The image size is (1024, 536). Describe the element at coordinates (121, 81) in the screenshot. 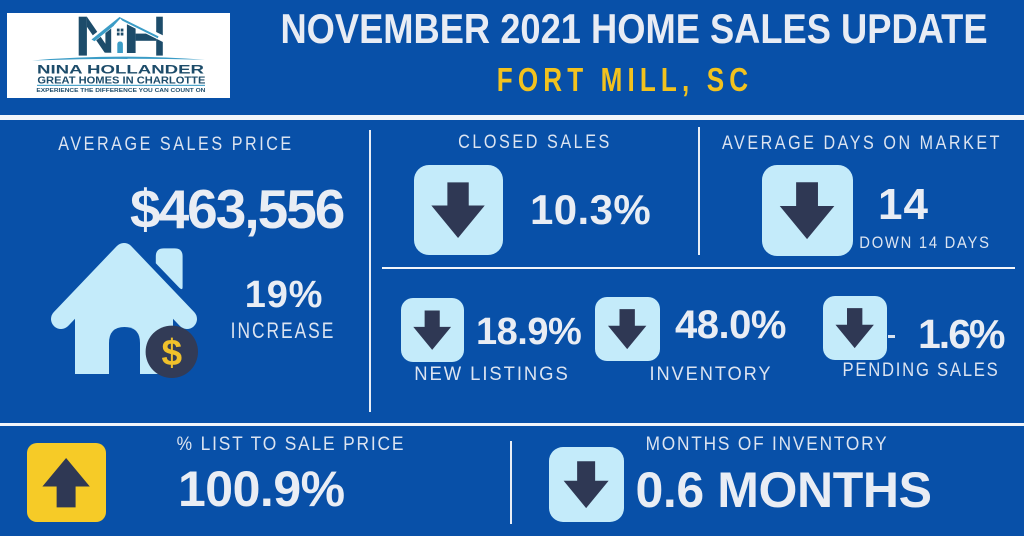

I see `svg-text: GREAT HOMES IN CHARLOTTE` at that location.